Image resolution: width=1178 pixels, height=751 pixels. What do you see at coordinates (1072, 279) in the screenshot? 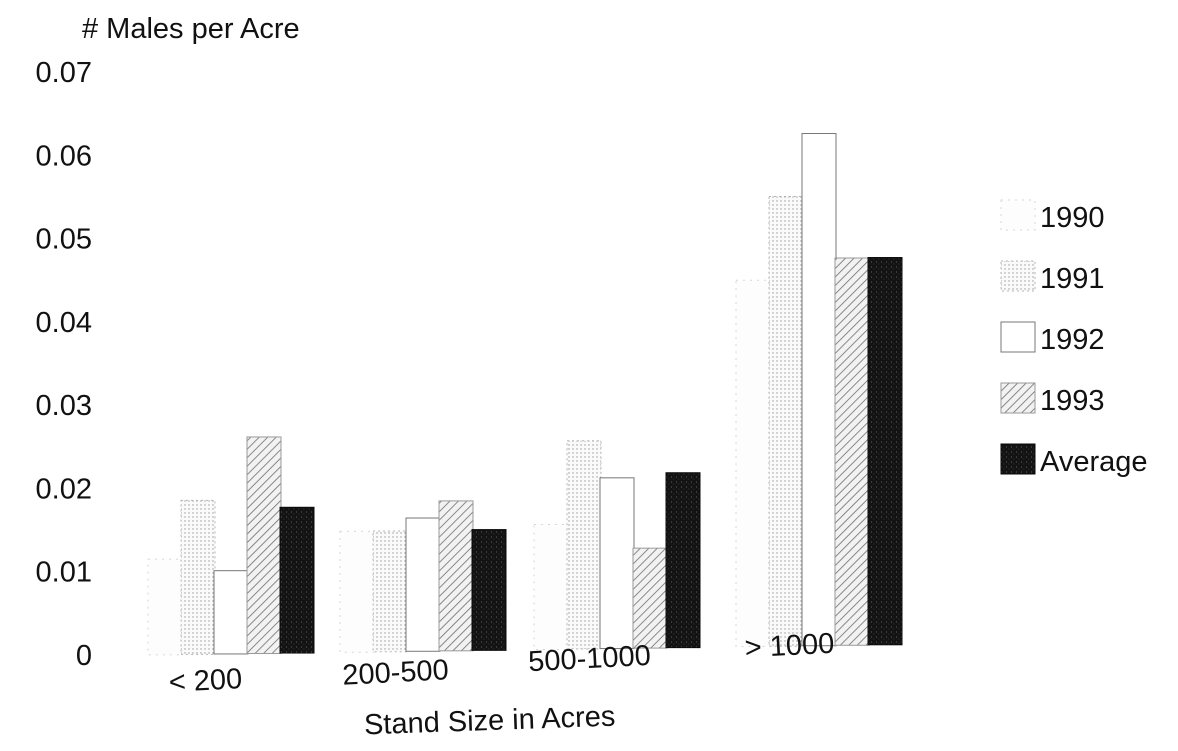
I see `legend-label-1991: 1991` at bounding box center [1072, 279].